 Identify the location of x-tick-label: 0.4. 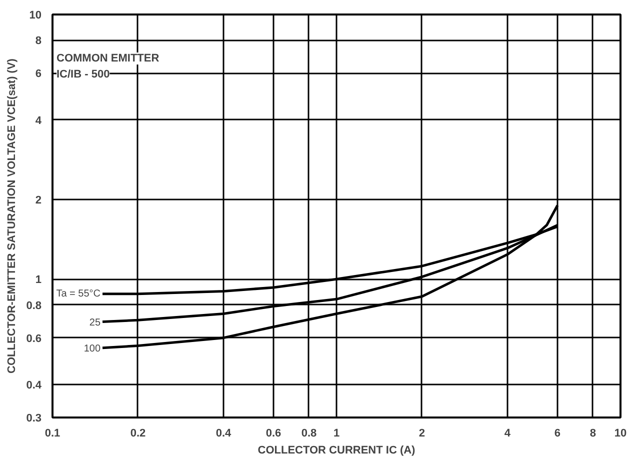
(224, 434).